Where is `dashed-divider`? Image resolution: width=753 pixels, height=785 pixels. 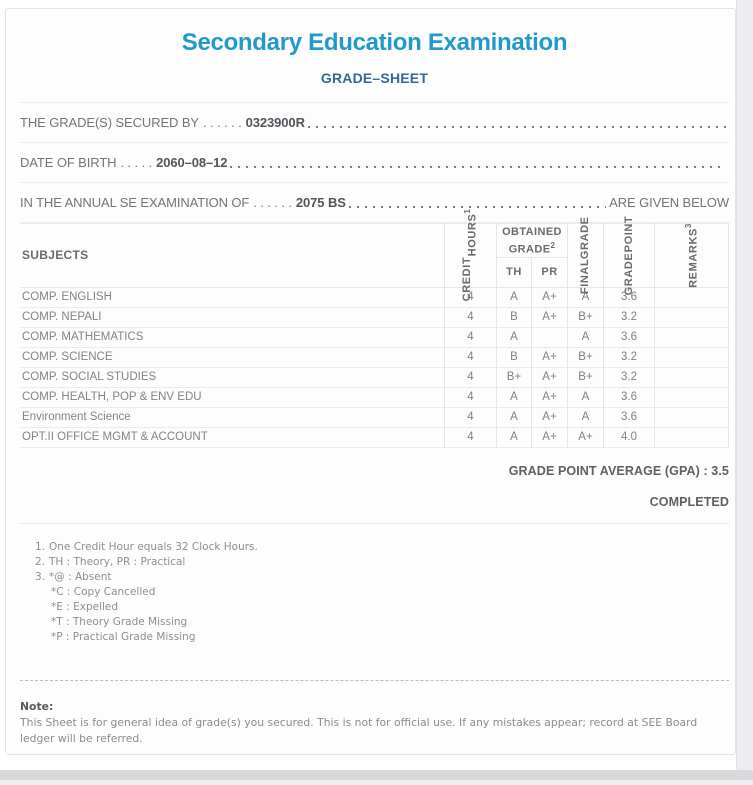
dashed-divider is located at coordinates (374, 680).